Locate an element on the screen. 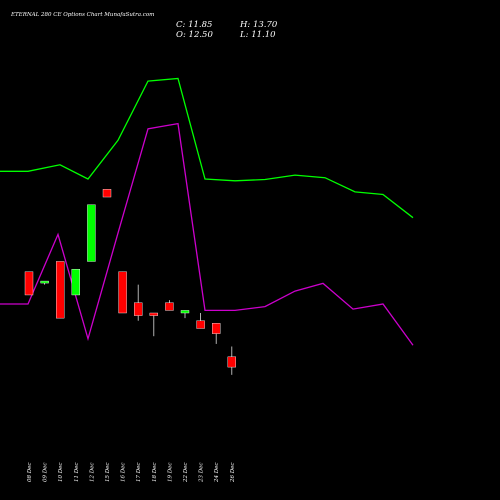 This screenshot has height=500, width=500. low-label: L: 11.10 is located at coordinates (257, 35).